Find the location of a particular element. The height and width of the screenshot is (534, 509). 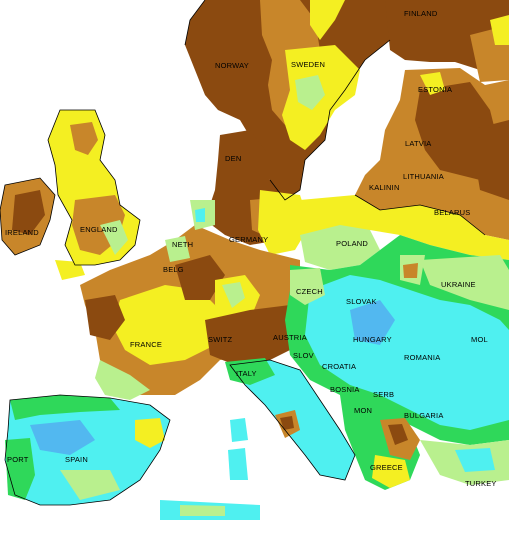

italy-region is located at coordinates (290, 419).